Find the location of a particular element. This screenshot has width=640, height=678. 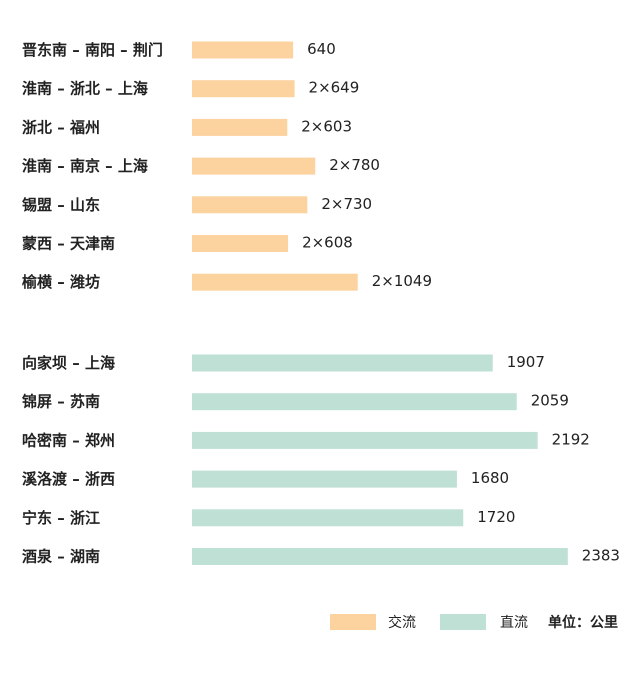

dc-value-label: 1680 is located at coordinates (490, 478).